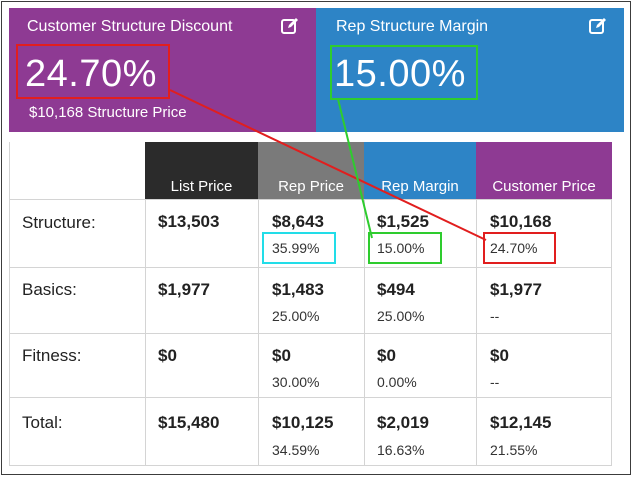 This screenshot has width=634, height=478. Describe the element at coordinates (420, 170) in the screenshot. I see `header-rep-margin: Rep Margin` at that location.